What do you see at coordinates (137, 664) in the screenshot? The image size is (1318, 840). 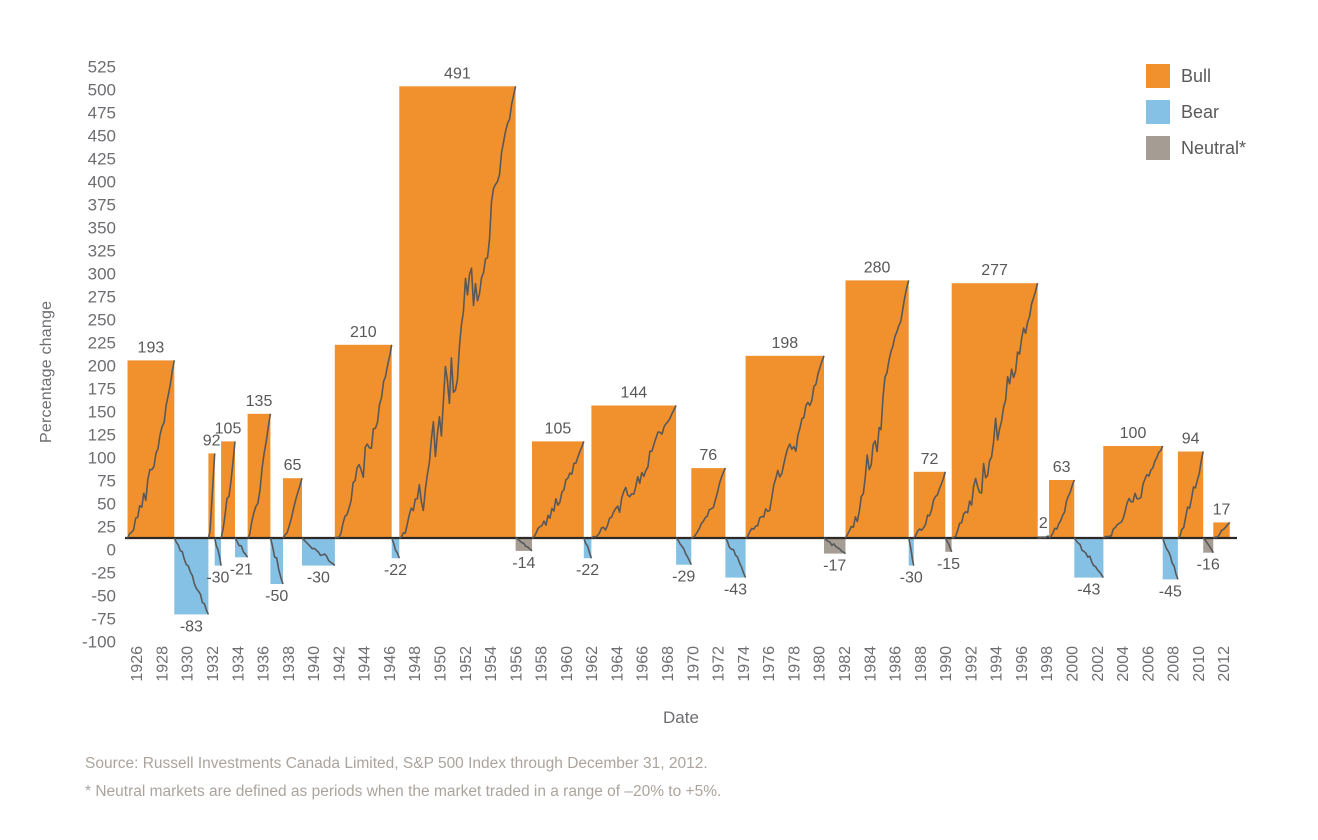 I see `x-tick-label: 1926` at bounding box center [137, 664].